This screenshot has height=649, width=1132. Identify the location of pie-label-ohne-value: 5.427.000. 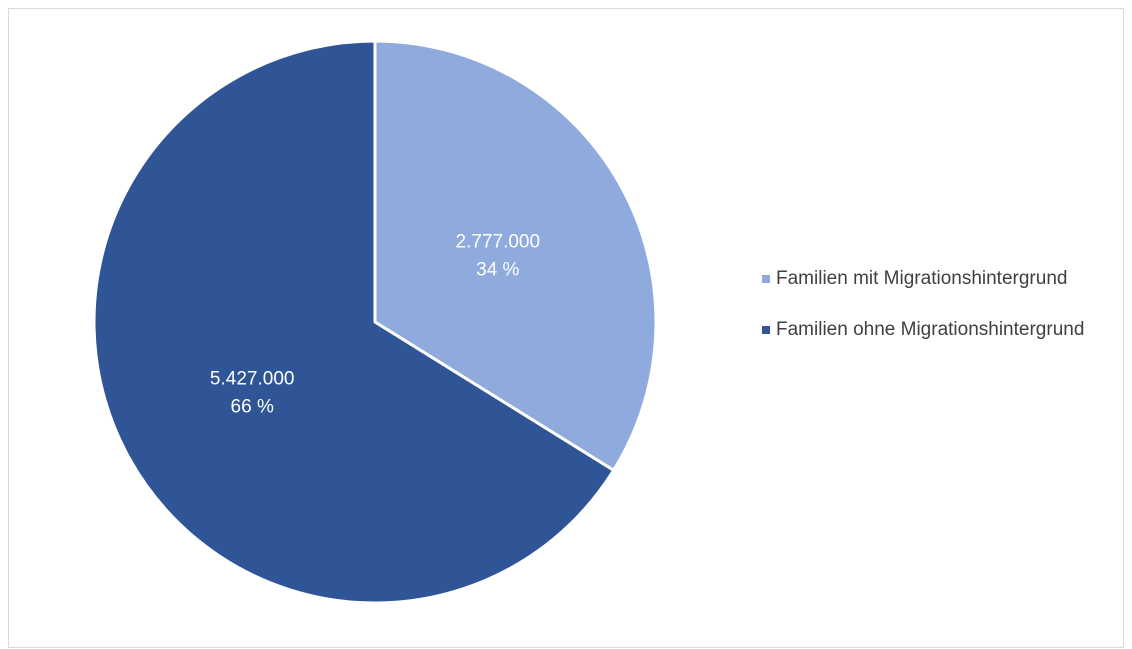
(252, 378).